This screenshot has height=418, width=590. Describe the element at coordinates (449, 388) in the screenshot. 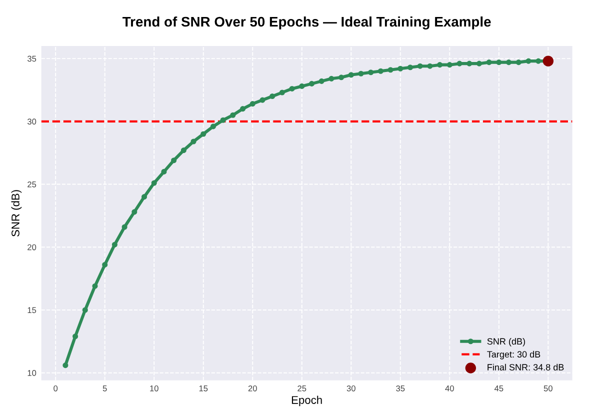

I see `x-tick-label: 40` at that location.